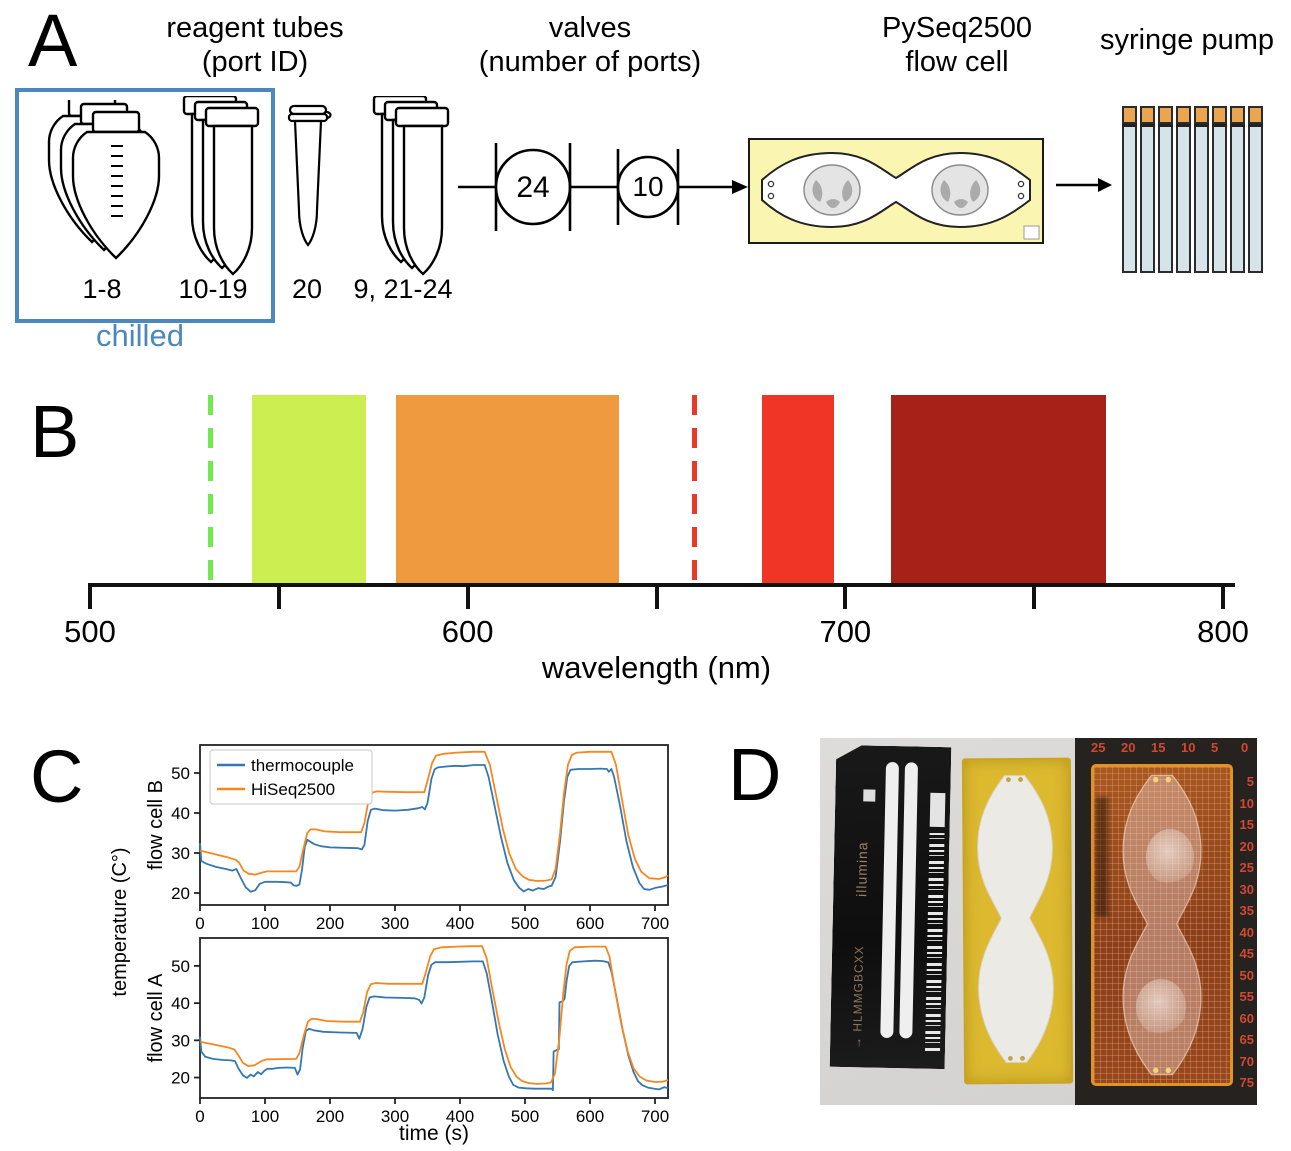 The image size is (1291, 1151). Describe the element at coordinates (845, 631) in the screenshot. I see `axis-tick-label-700: 700` at that location.